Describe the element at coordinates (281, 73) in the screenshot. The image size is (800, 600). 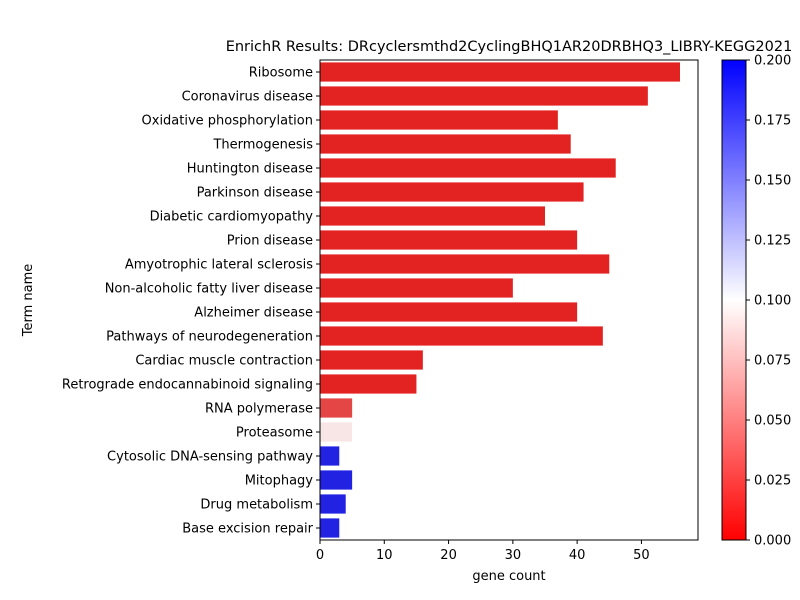
I see `y-tick-label: Ribosome` at that location.